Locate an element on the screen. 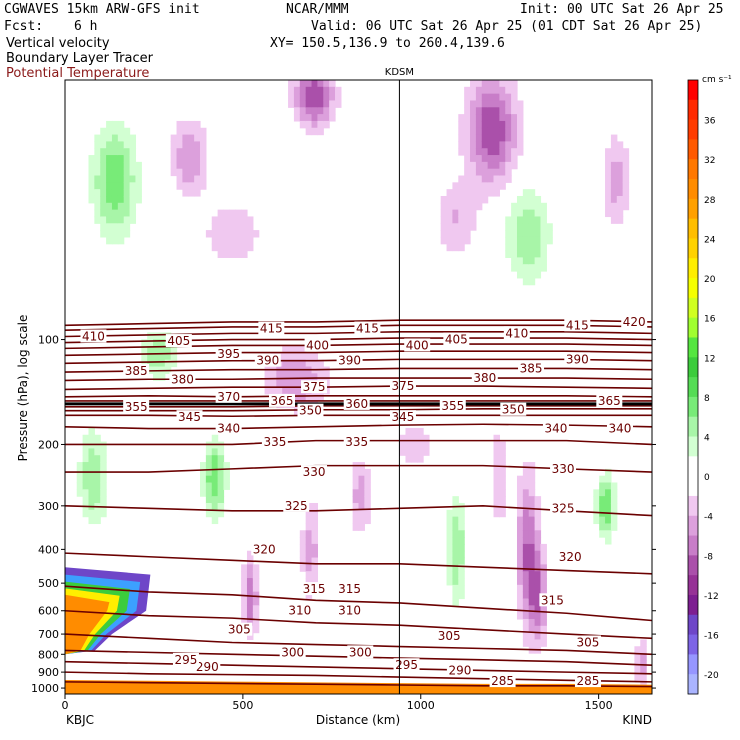  theta-label: 390 is located at coordinates (577, 359).